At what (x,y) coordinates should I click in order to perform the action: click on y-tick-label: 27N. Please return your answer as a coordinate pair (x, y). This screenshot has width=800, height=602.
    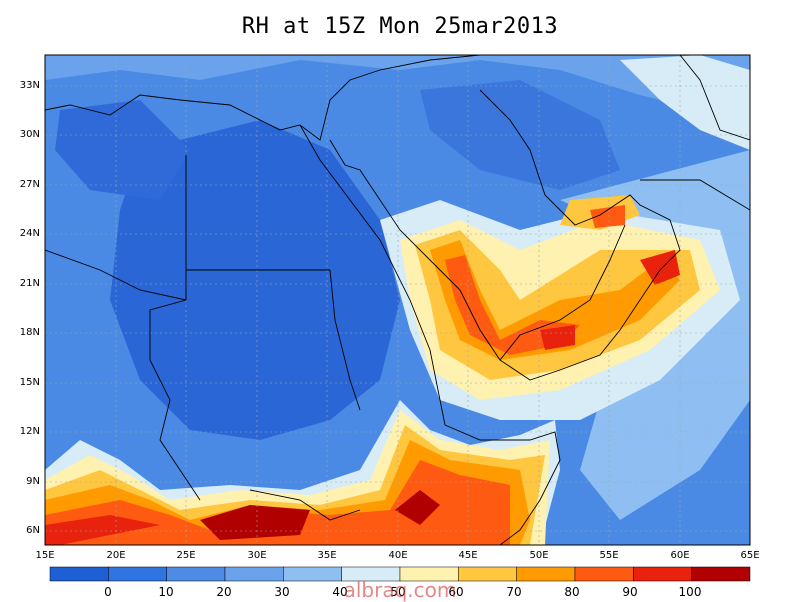
    Looking at the image, I should click on (29, 184).